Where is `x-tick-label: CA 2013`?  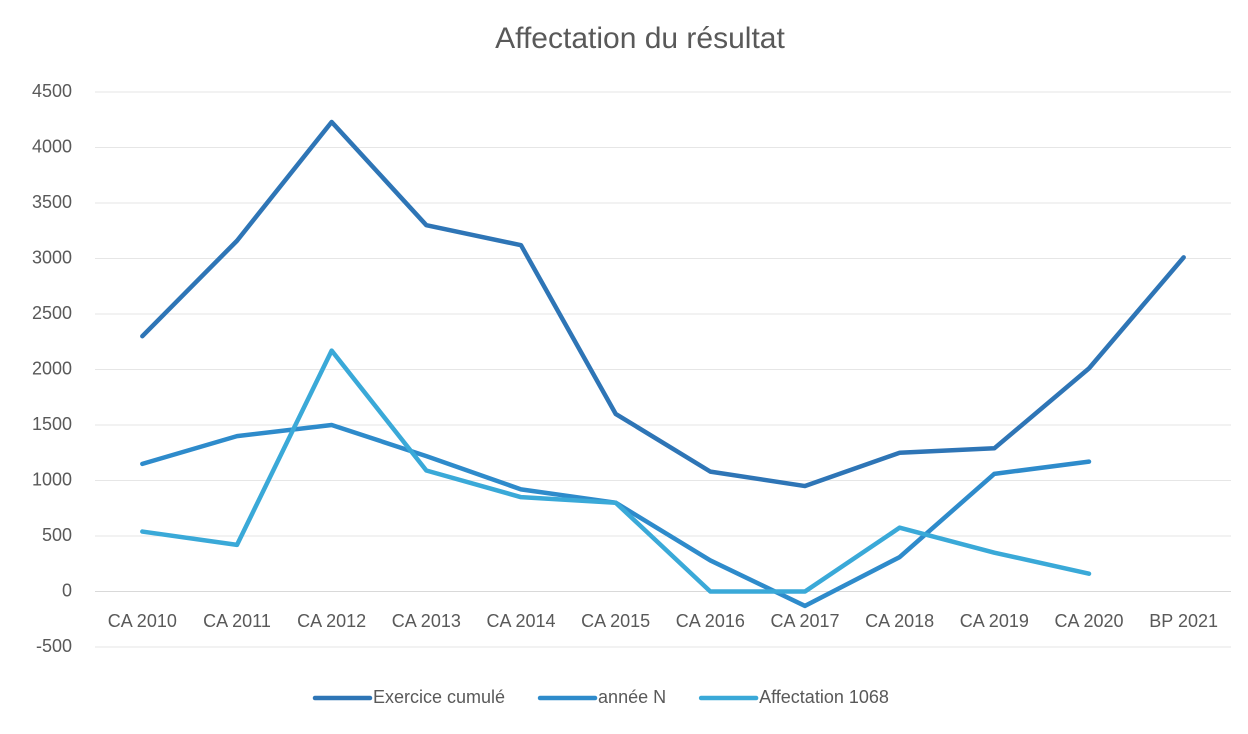 x-tick-label: CA 2013 is located at coordinates (426, 621).